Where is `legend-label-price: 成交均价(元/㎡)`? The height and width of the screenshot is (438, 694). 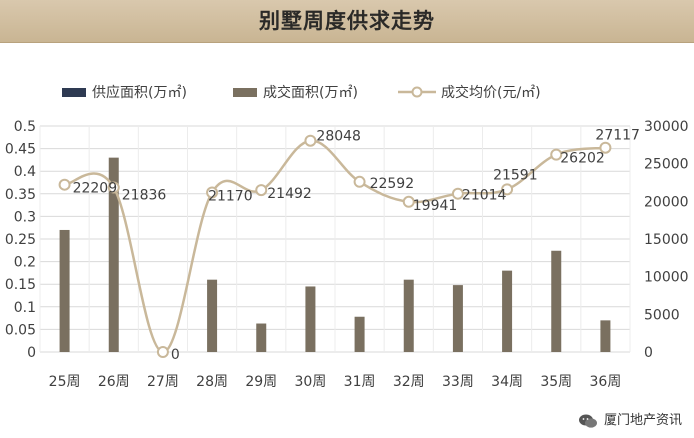
legend-label-price: 成交均价(元/㎡) is located at coordinates (491, 92).